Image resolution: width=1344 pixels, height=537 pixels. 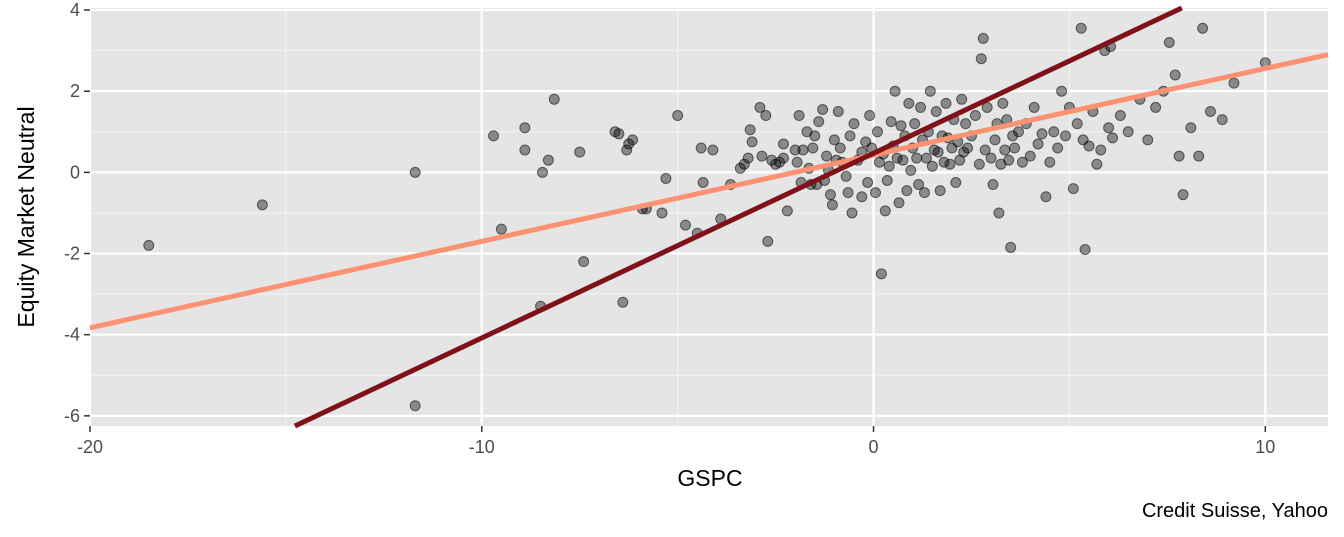 What do you see at coordinates (26, 216) in the screenshot?
I see `y-axis-title: Equity Market Neutral` at bounding box center [26, 216].